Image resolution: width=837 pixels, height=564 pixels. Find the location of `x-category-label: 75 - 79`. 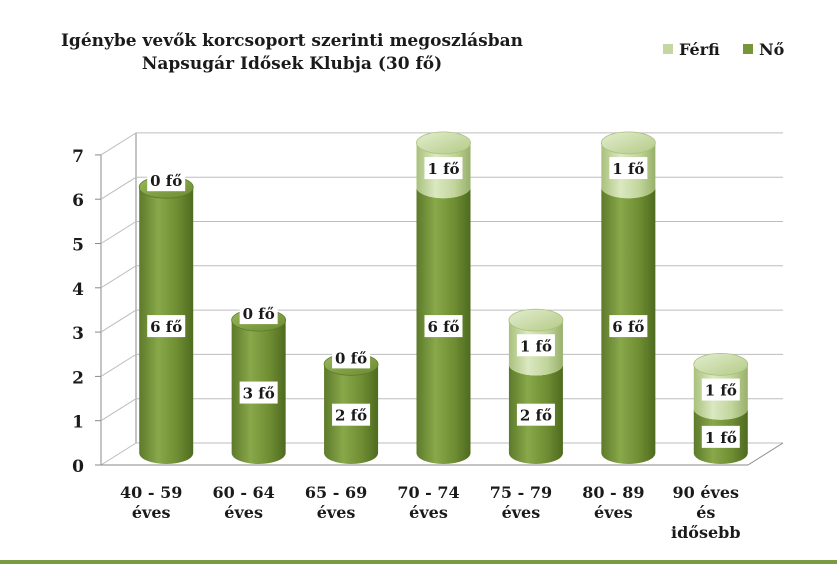

x-category-label: 75 - 79 is located at coordinates (521, 492).